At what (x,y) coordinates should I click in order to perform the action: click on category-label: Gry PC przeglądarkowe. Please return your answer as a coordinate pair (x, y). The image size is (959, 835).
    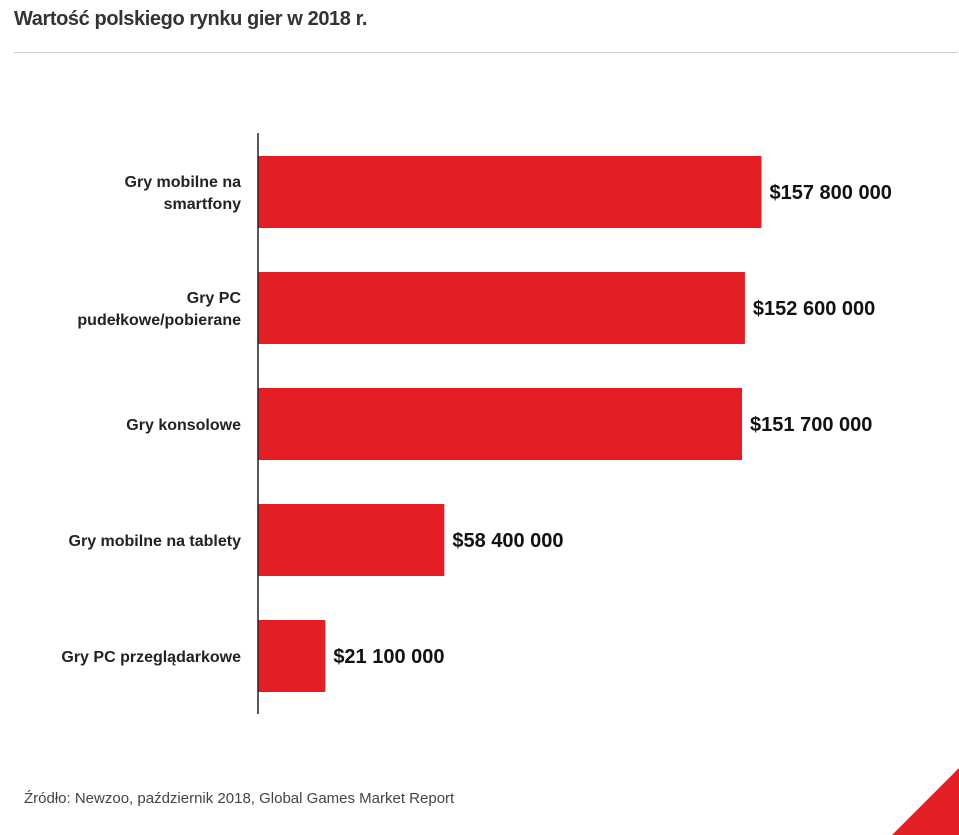
    Looking at the image, I should click on (151, 657).